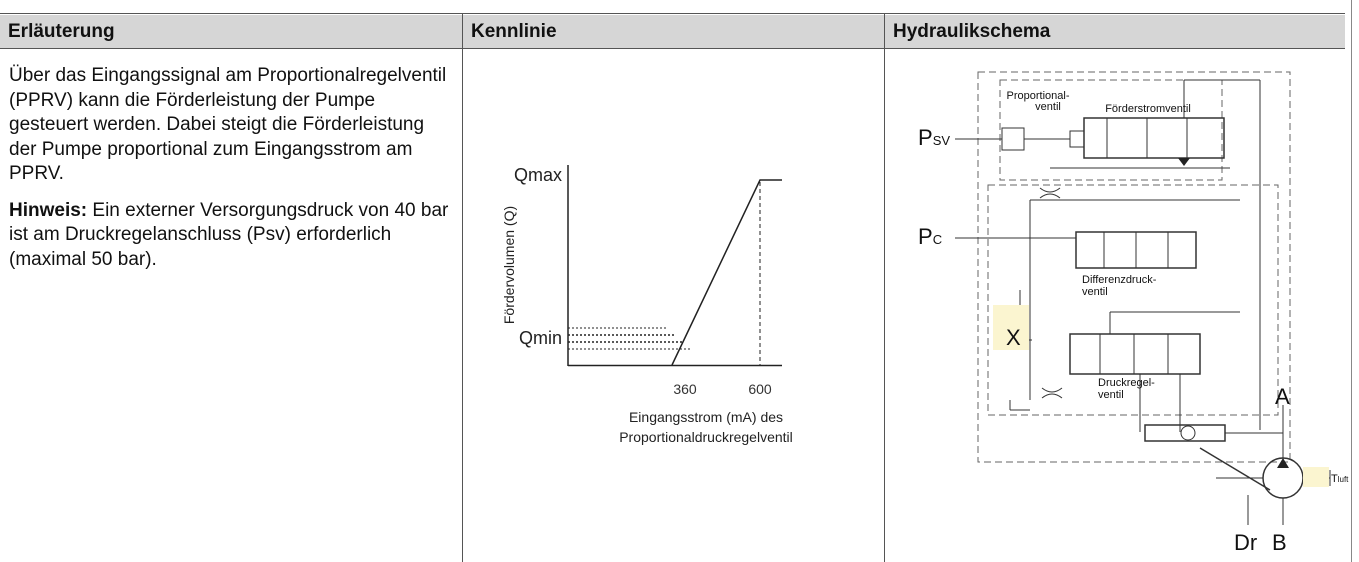 The height and width of the screenshot is (562, 1359). What do you see at coordinates (673, 31) in the screenshot?
I see `header-cell: Kennlinie` at bounding box center [673, 31].